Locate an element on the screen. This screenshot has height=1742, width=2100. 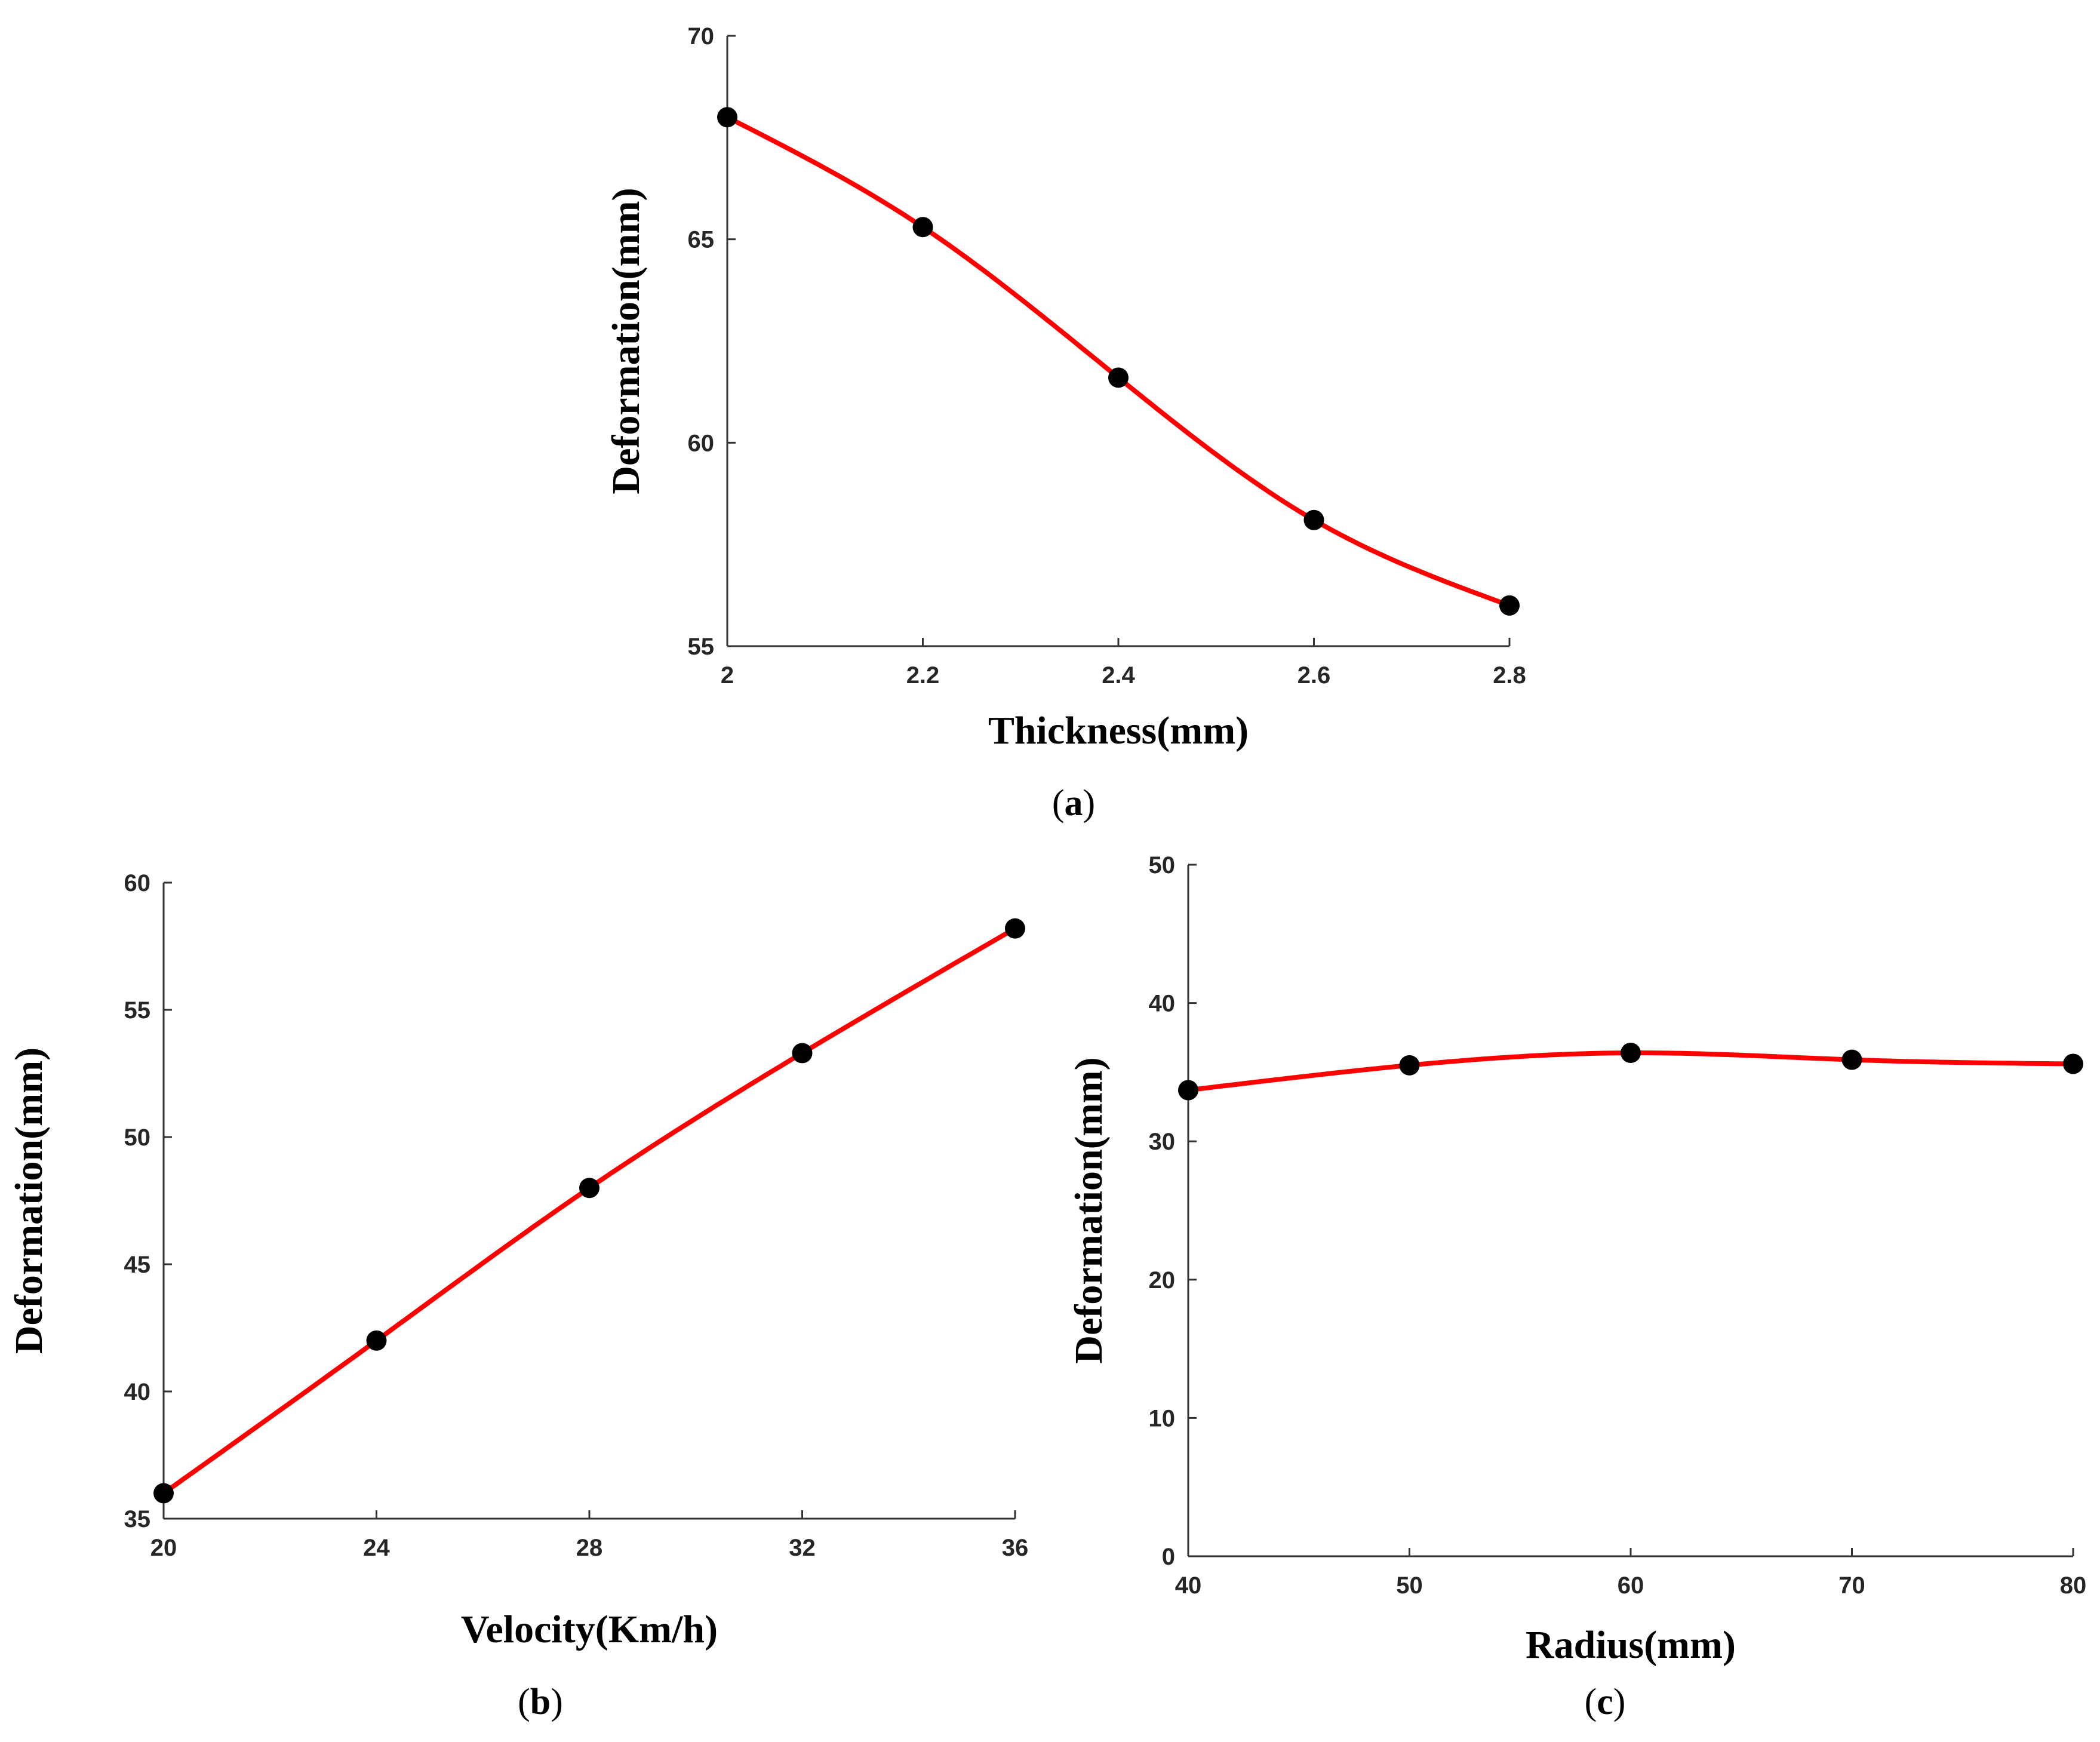
y-tick-label: 35 is located at coordinates (137, 1519).